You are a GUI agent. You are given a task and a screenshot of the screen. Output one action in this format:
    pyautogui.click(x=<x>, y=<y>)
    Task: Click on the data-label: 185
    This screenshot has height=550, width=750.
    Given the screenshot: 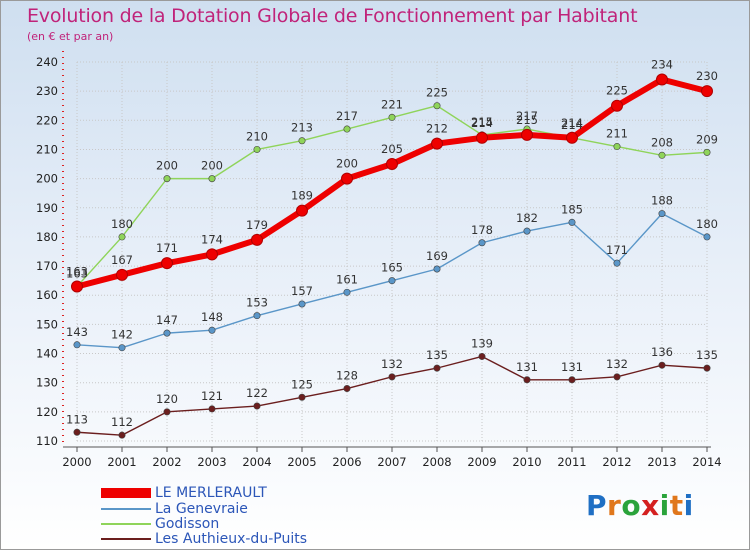 What is the action you would take?
    pyautogui.click(x=572, y=209)
    